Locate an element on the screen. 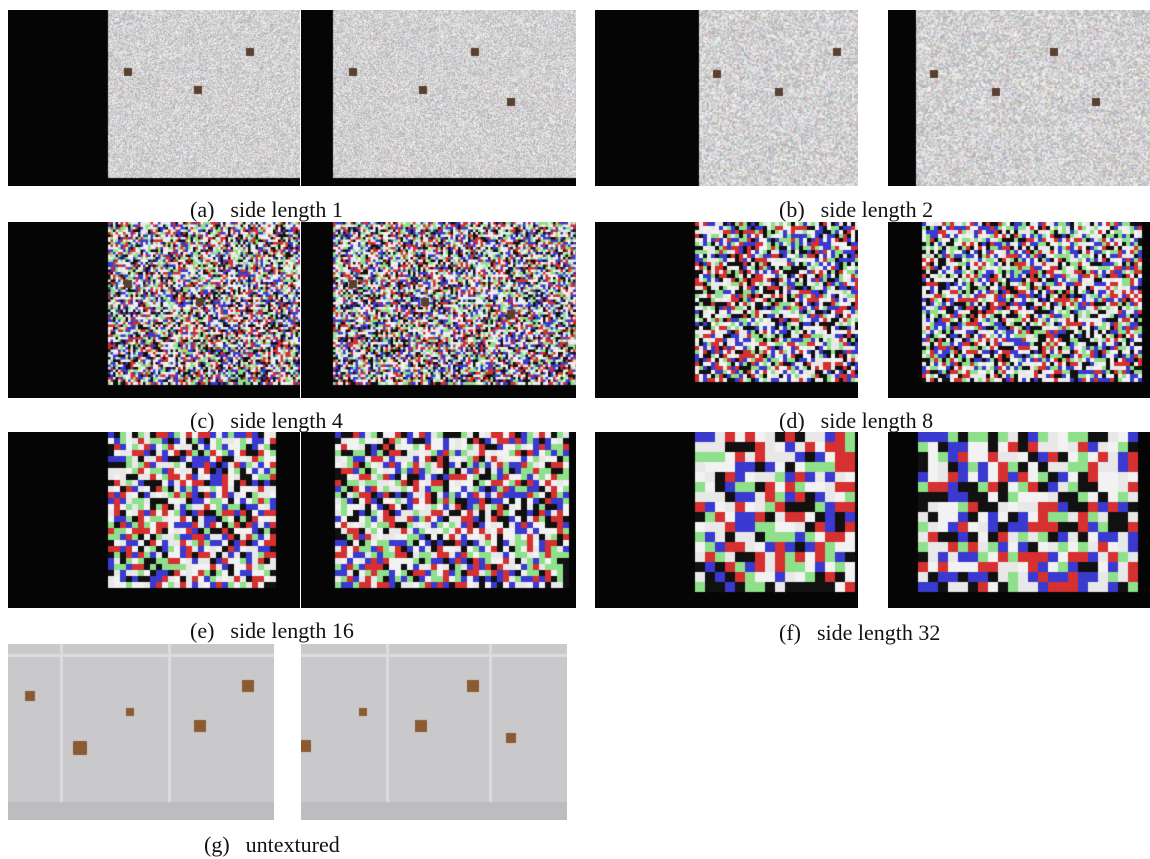  caption-c: (c) side length 4 is located at coordinates (266, 421).